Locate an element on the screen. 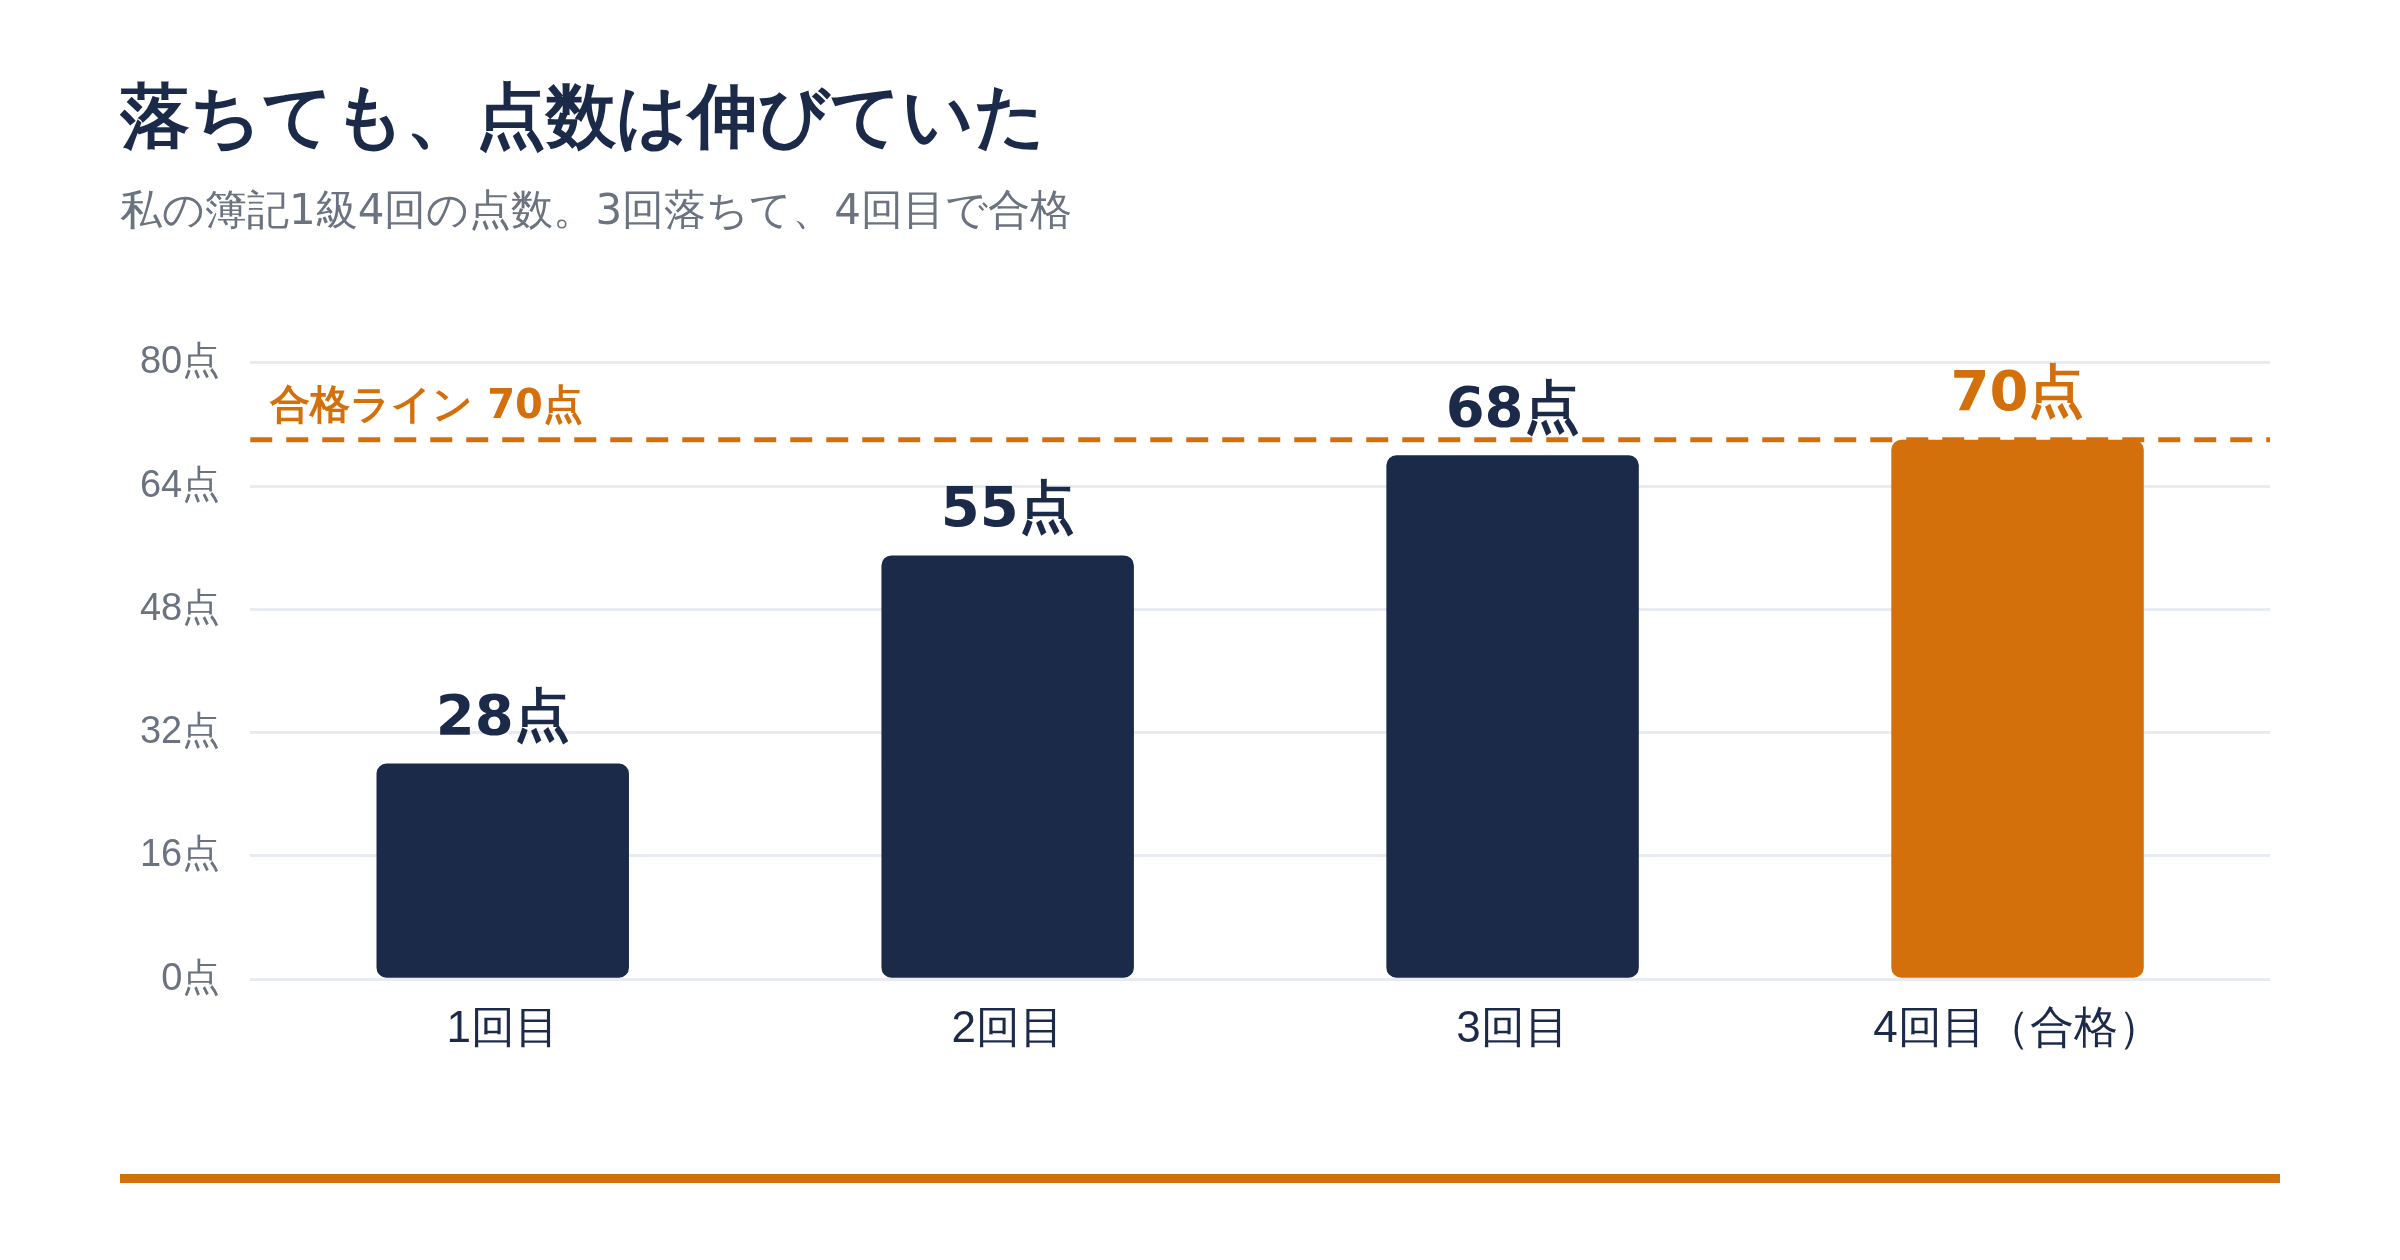 This screenshot has width=2400, height=1260. chart-subtitle: 私の簿記1級4回の点数。3回落ちて、4回目で合格 is located at coordinates (596, 210).